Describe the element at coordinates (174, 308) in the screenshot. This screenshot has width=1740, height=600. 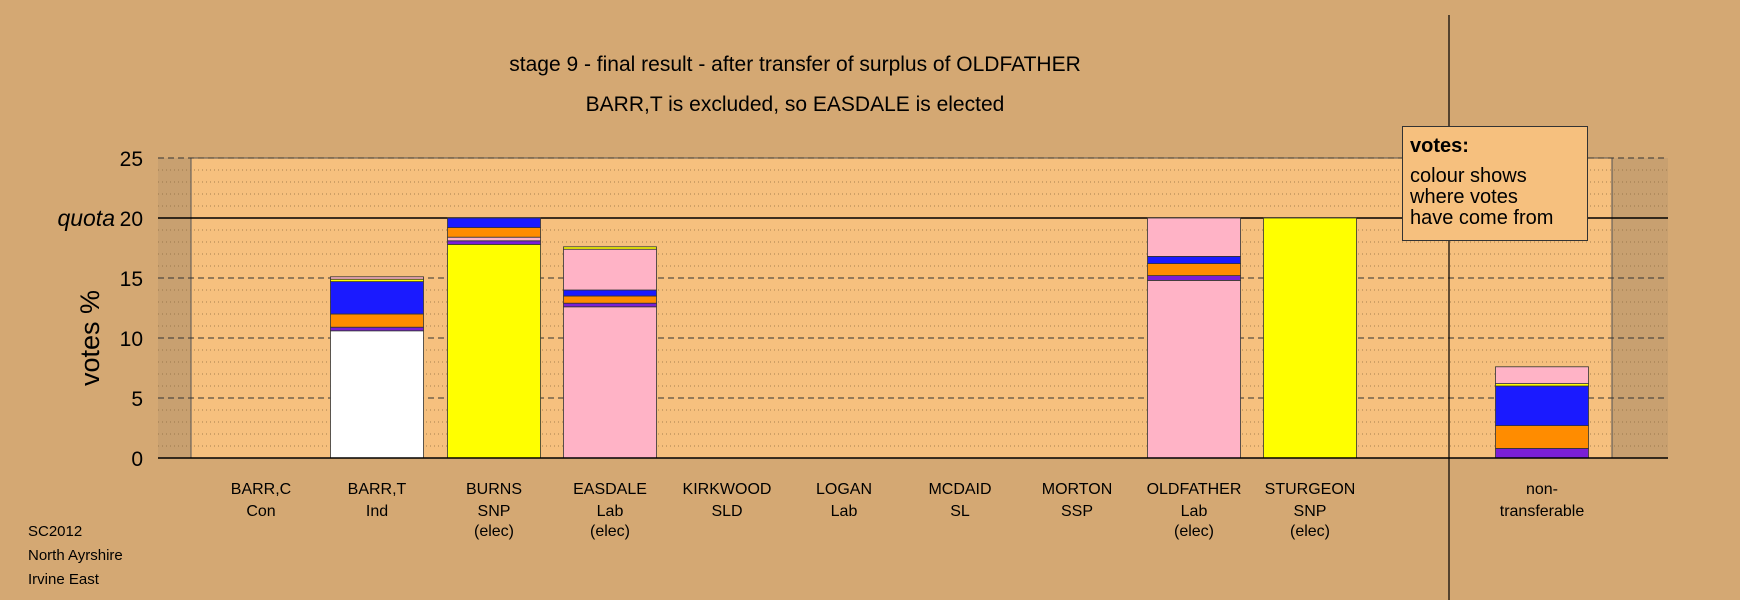
I see `plot-side-left` at that location.